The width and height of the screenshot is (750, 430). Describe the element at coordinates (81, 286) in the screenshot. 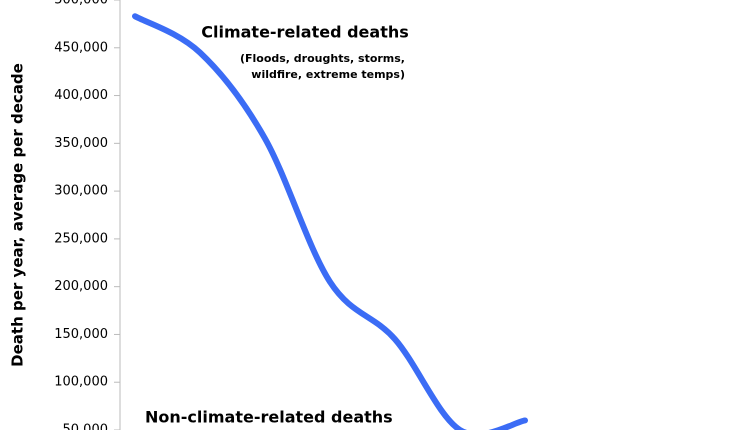

I see `y-tick-label: 200,000` at that location.